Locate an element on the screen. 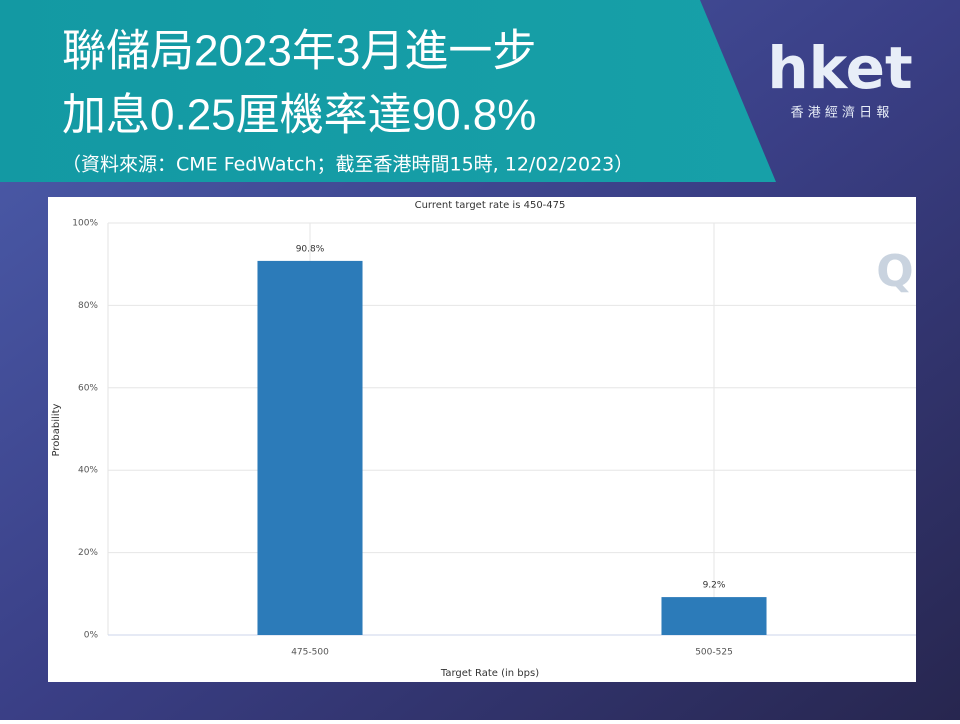 This screenshot has height=724, width=960. y-tick-label: 80% is located at coordinates (88, 306).